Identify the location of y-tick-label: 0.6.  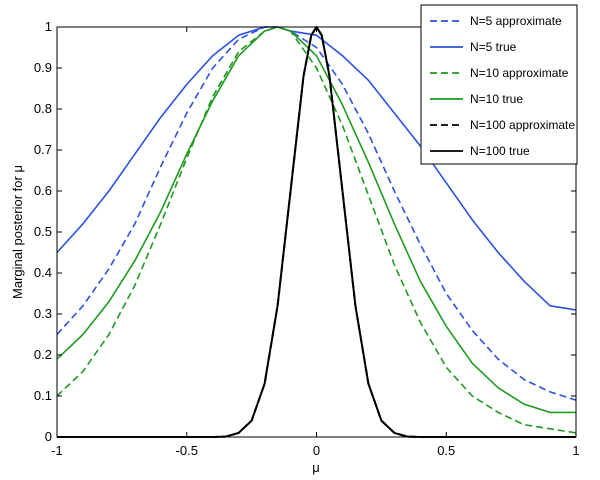
(43, 190).